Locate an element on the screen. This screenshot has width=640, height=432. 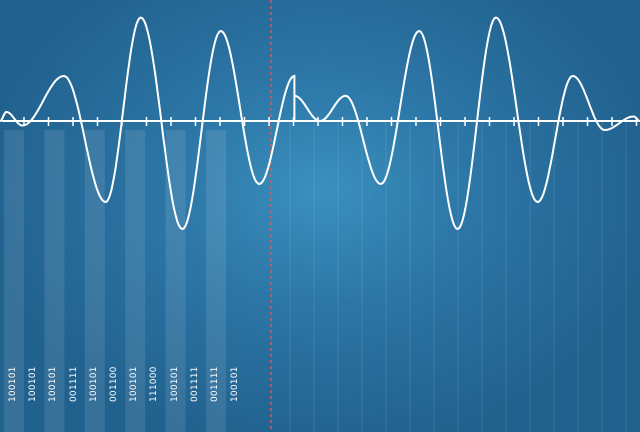
binary-code-label: 001100 is located at coordinates (114, 384).